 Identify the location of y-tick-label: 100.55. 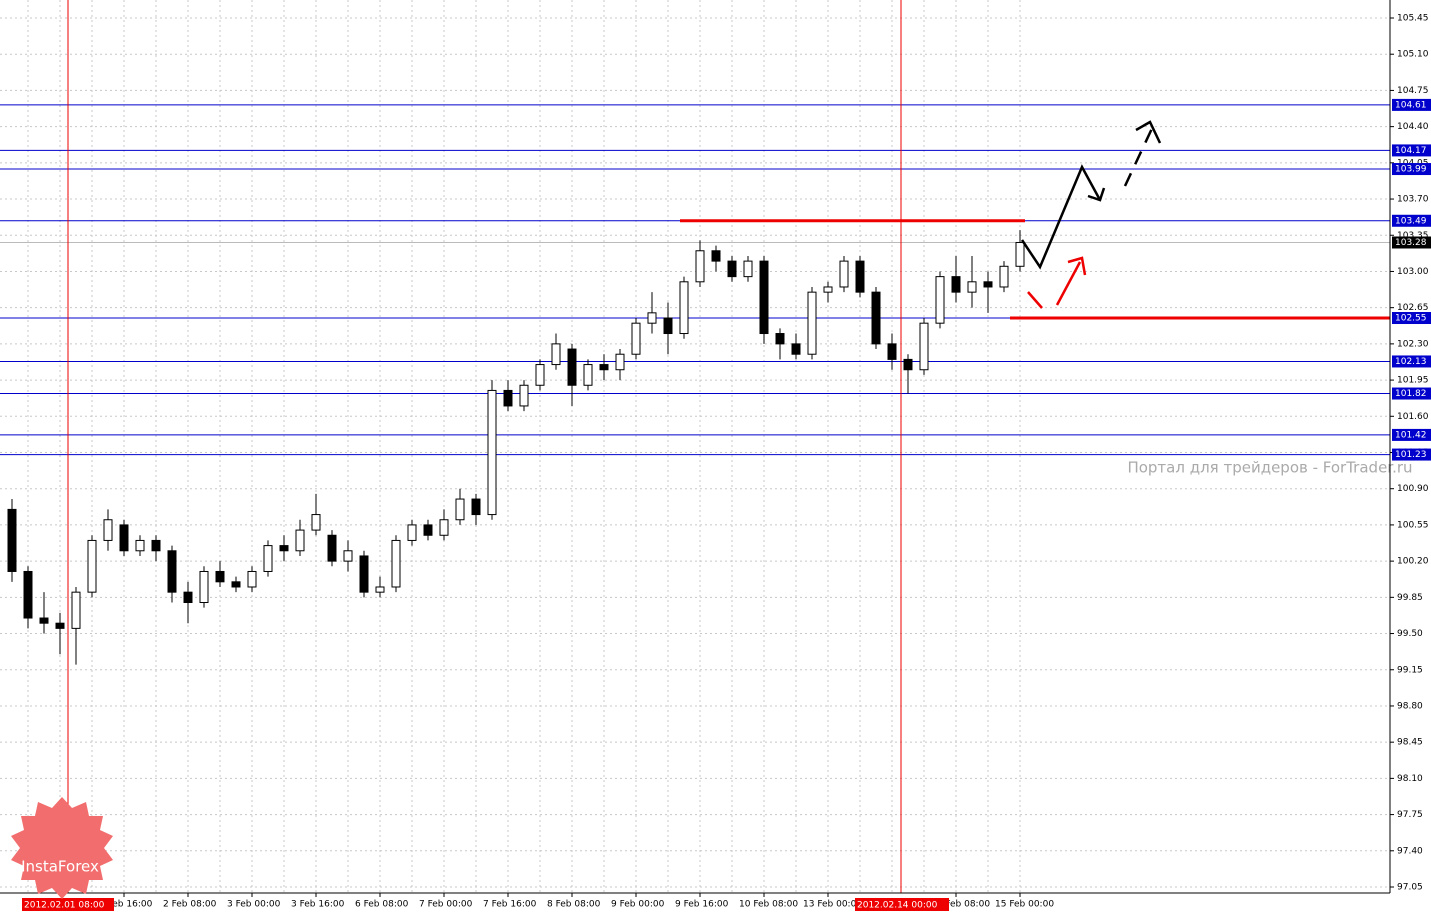
(1413, 525).